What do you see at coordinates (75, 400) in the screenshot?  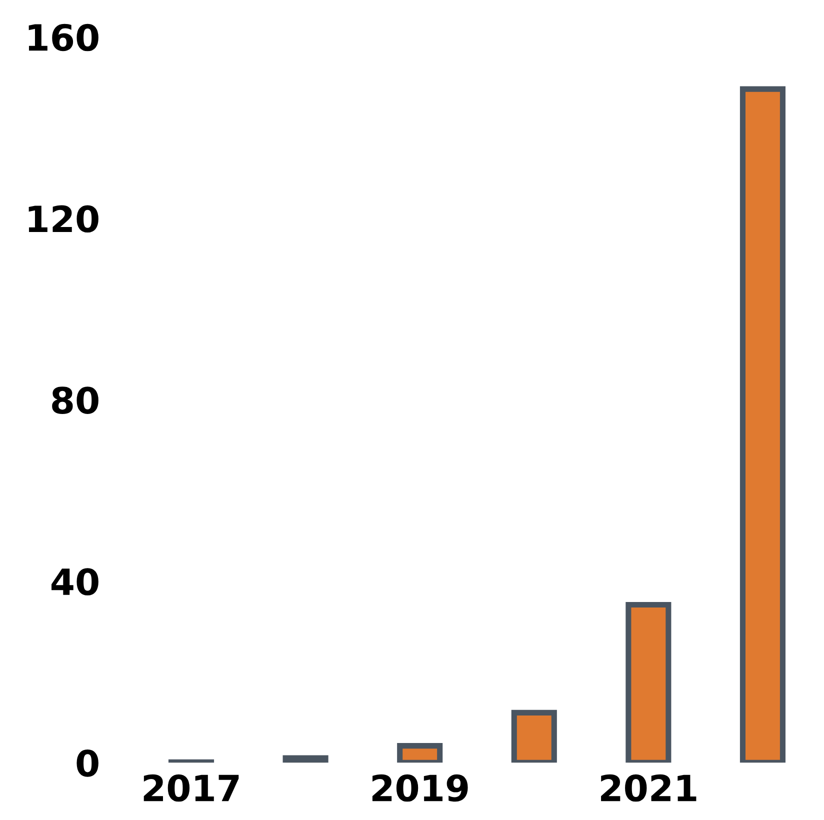 I see `y-tick-label: 80` at bounding box center [75, 400].